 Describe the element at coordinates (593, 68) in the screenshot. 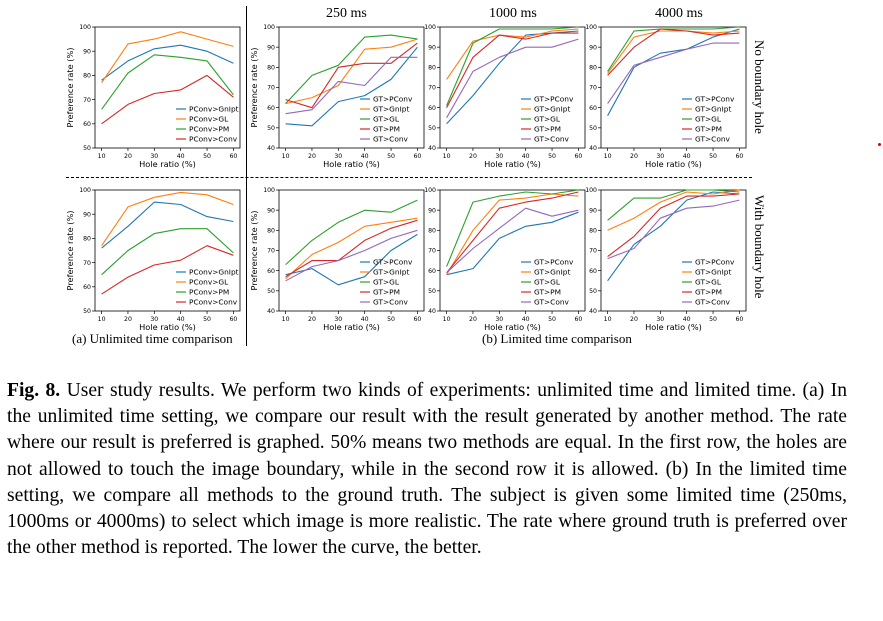

I see `y-tick-label: 80` at that location.